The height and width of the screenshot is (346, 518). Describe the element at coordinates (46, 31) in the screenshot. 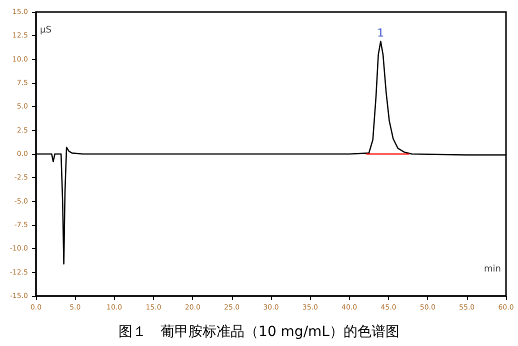

I see `y-axis-title: µS` at that location.